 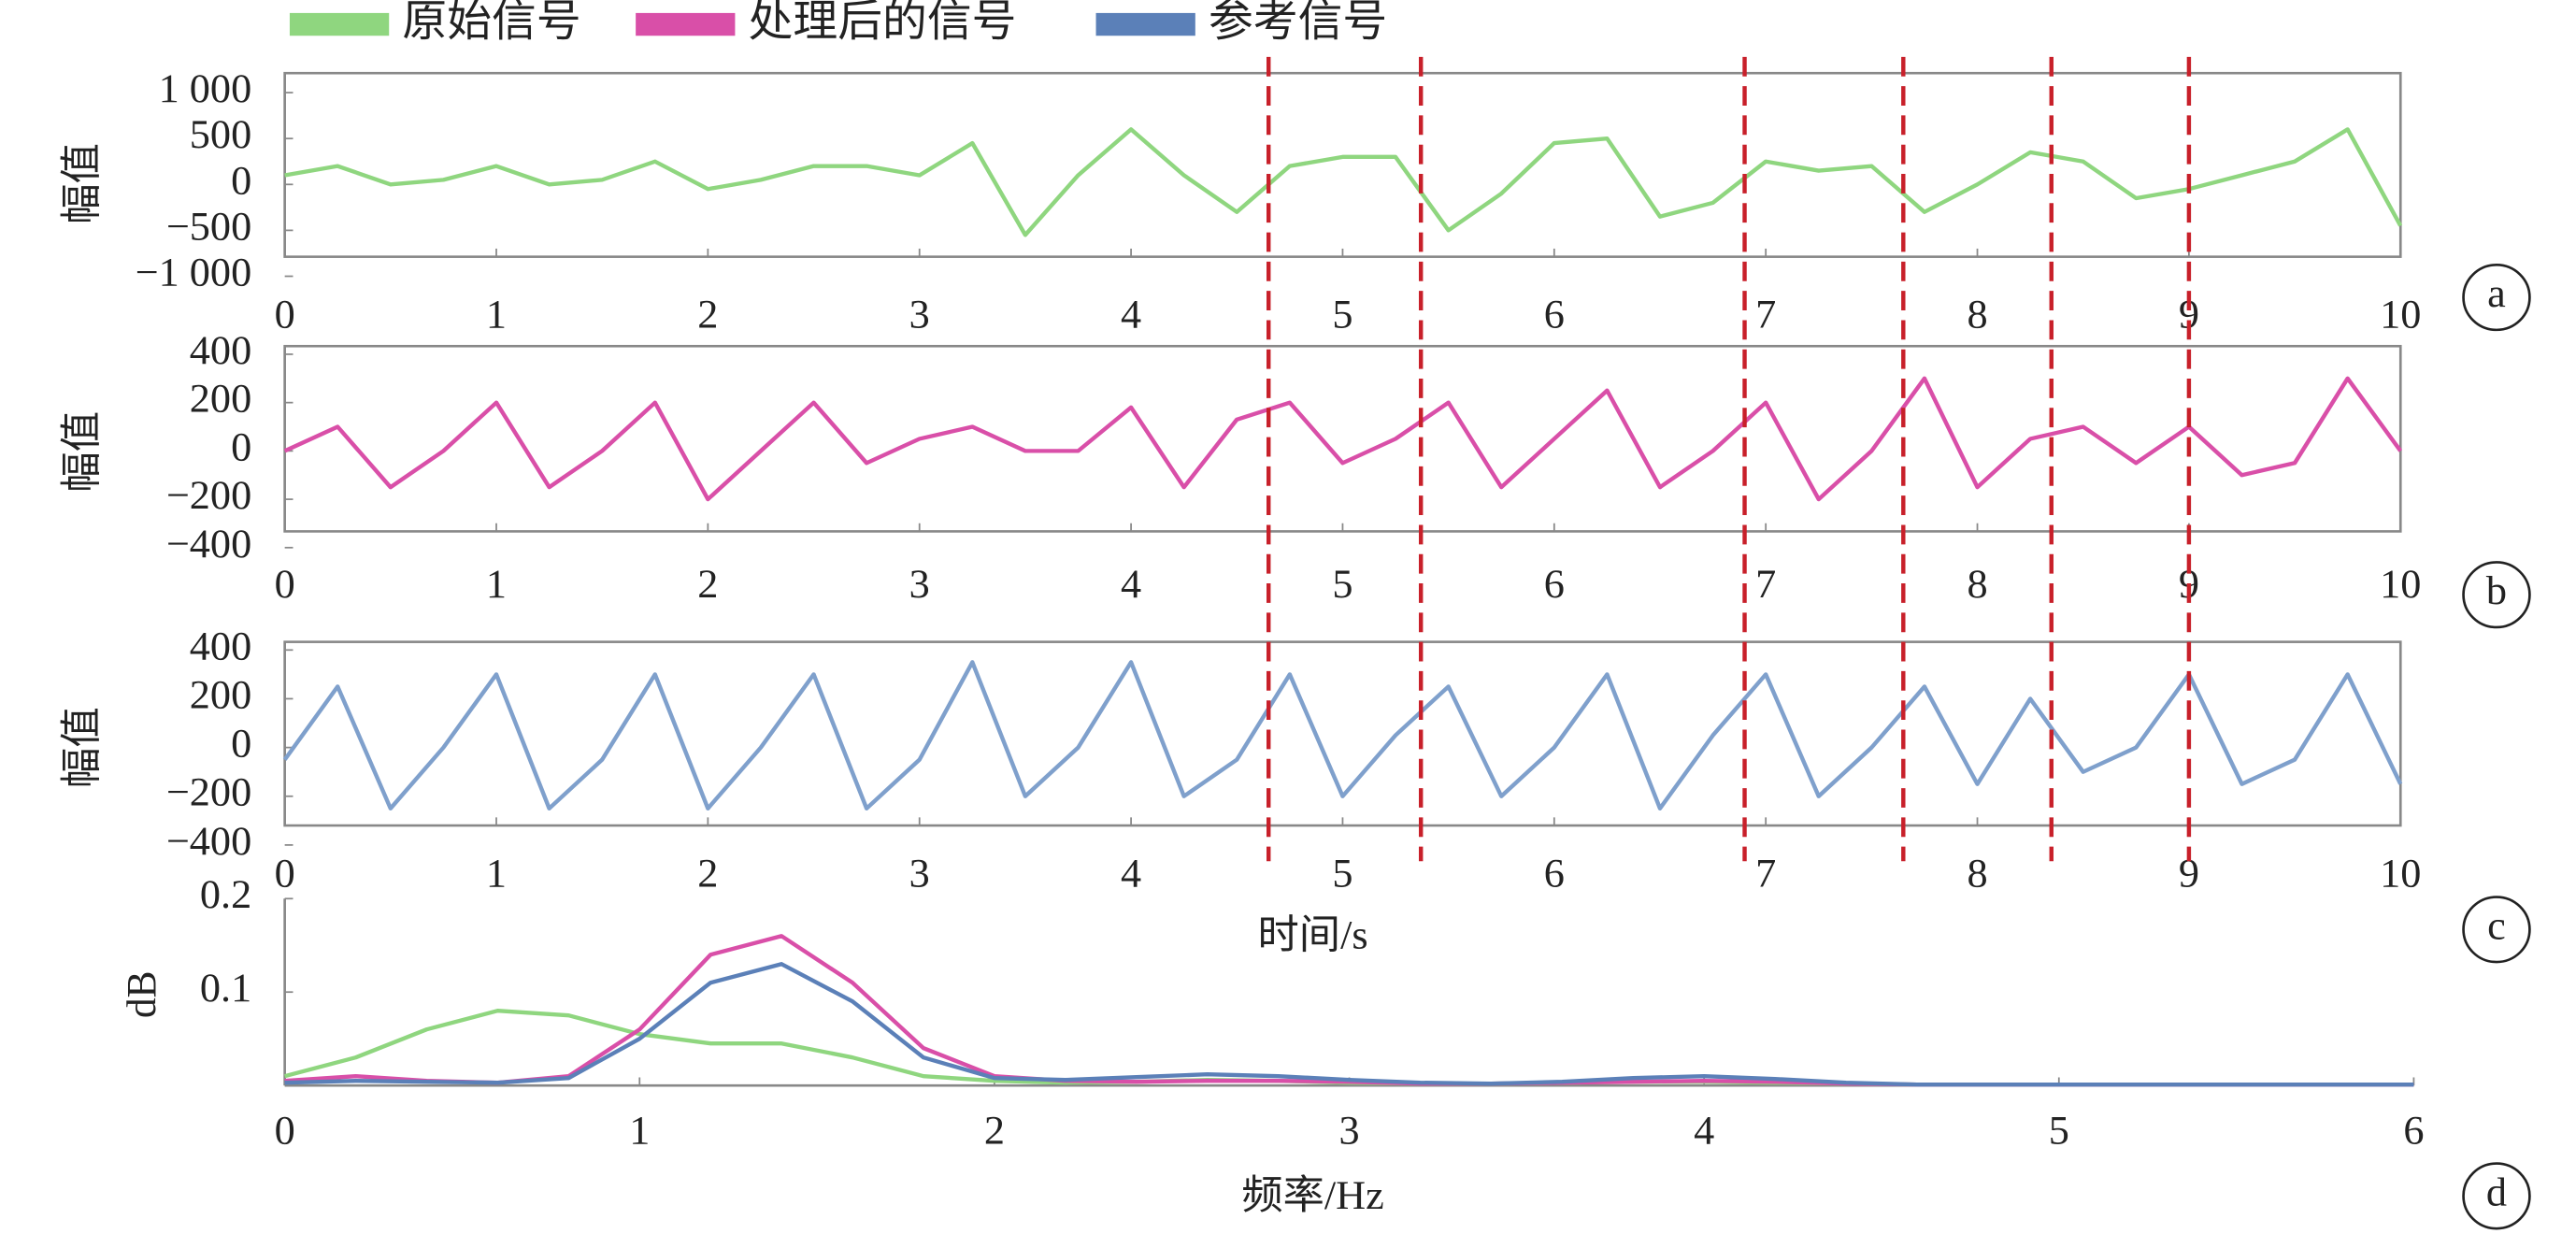 I want to click on legend-label: 处理后的信号, so click(x=883, y=23).